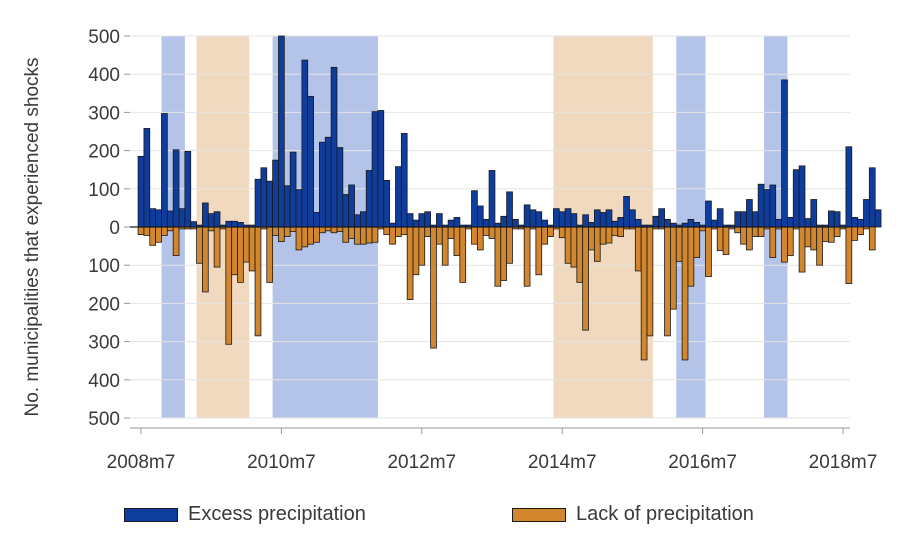 The image size is (900, 558). Describe the element at coordinates (562, 462) in the screenshot. I see `x-tick-label: 2014m7` at that location.